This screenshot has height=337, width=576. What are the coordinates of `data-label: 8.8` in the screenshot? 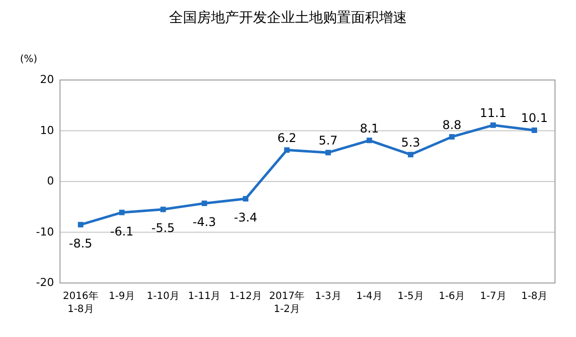 It's located at (452, 125).